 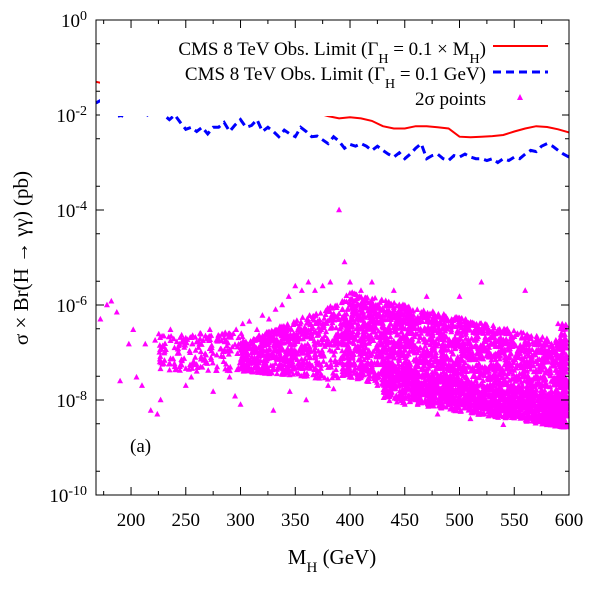 What do you see at coordinates (331, 73) in the screenshot?
I see `legend-background` at bounding box center [331, 73].